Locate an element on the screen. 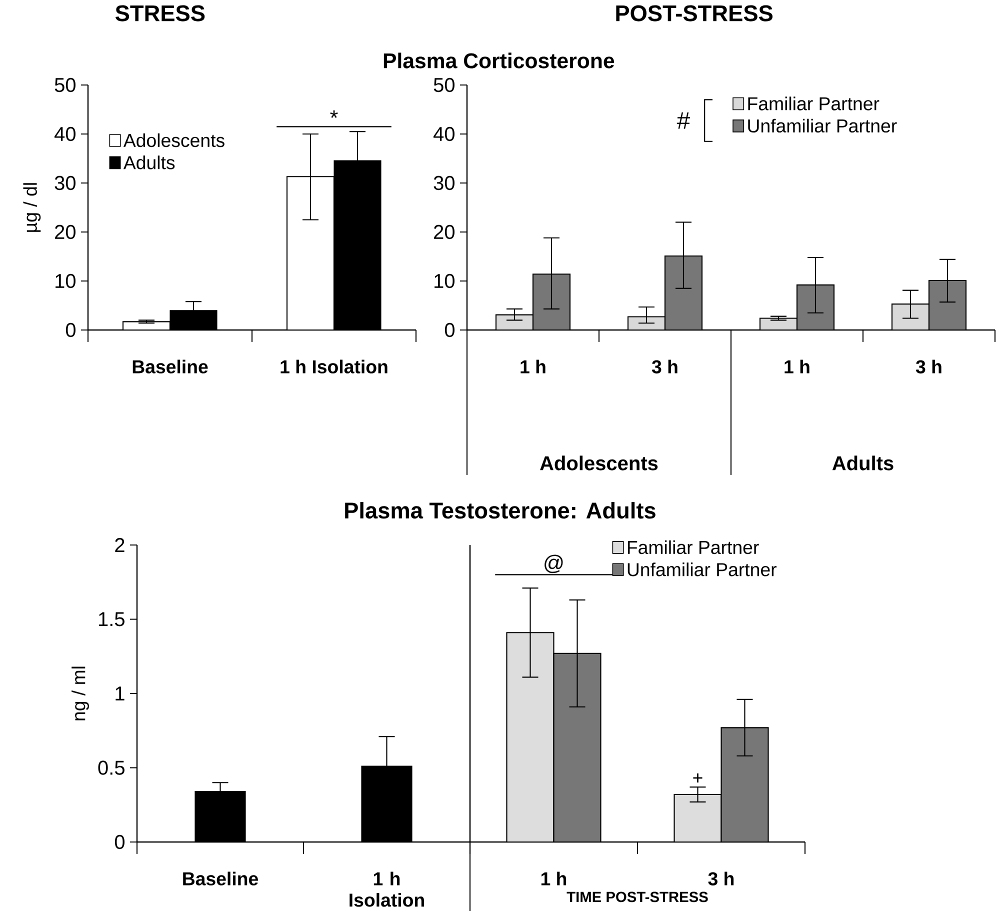 The width and height of the screenshot is (997, 911). annotation: # is located at coordinates (683, 120).